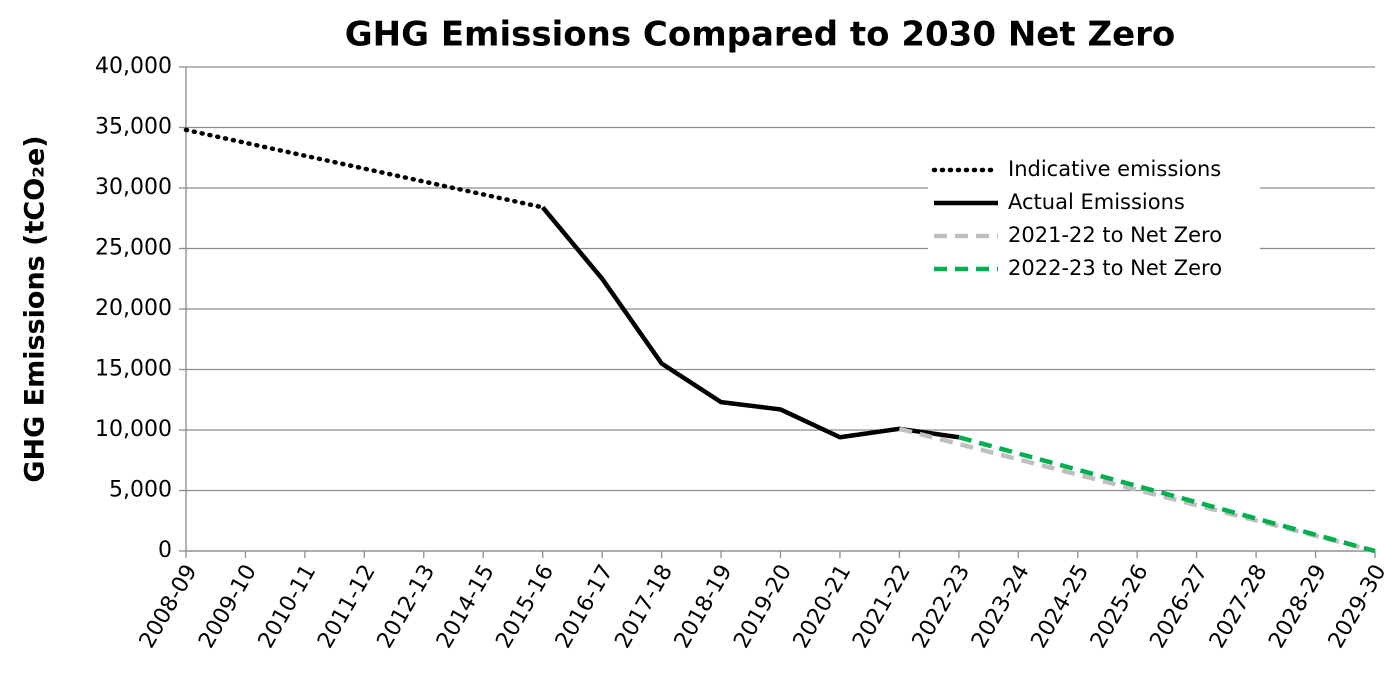 This screenshot has width=1393, height=688. What do you see at coordinates (1239, 607) in the screenshot?
I see `x-tick-label: 2027-28` at bounding box center [1239, 607].